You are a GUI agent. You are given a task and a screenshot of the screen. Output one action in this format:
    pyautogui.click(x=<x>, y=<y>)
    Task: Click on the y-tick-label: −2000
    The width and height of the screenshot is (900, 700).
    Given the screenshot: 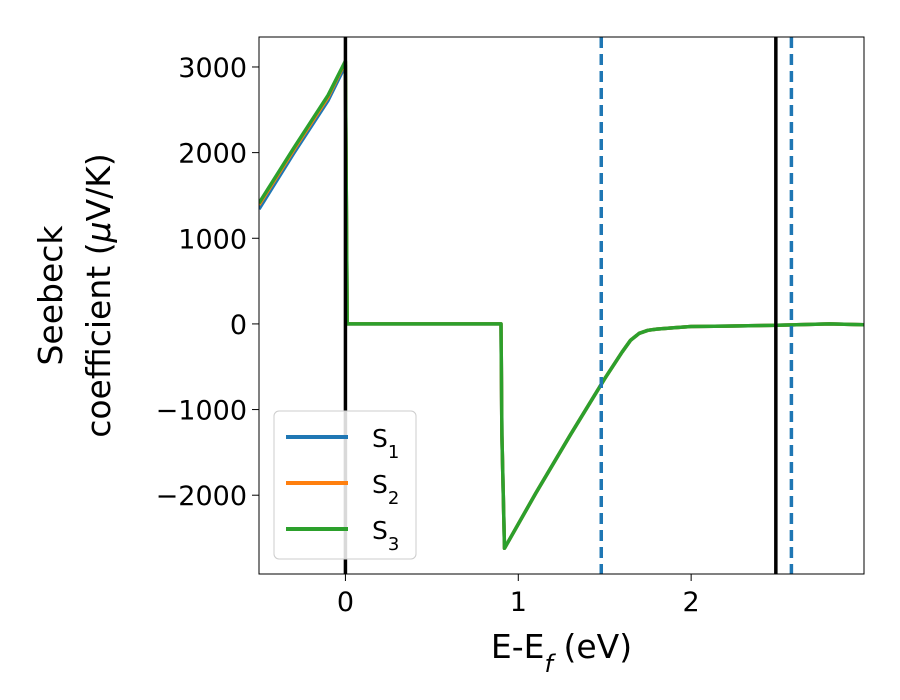 What is the action you would take?
    pyautogui.click(x=201, y=496)
    